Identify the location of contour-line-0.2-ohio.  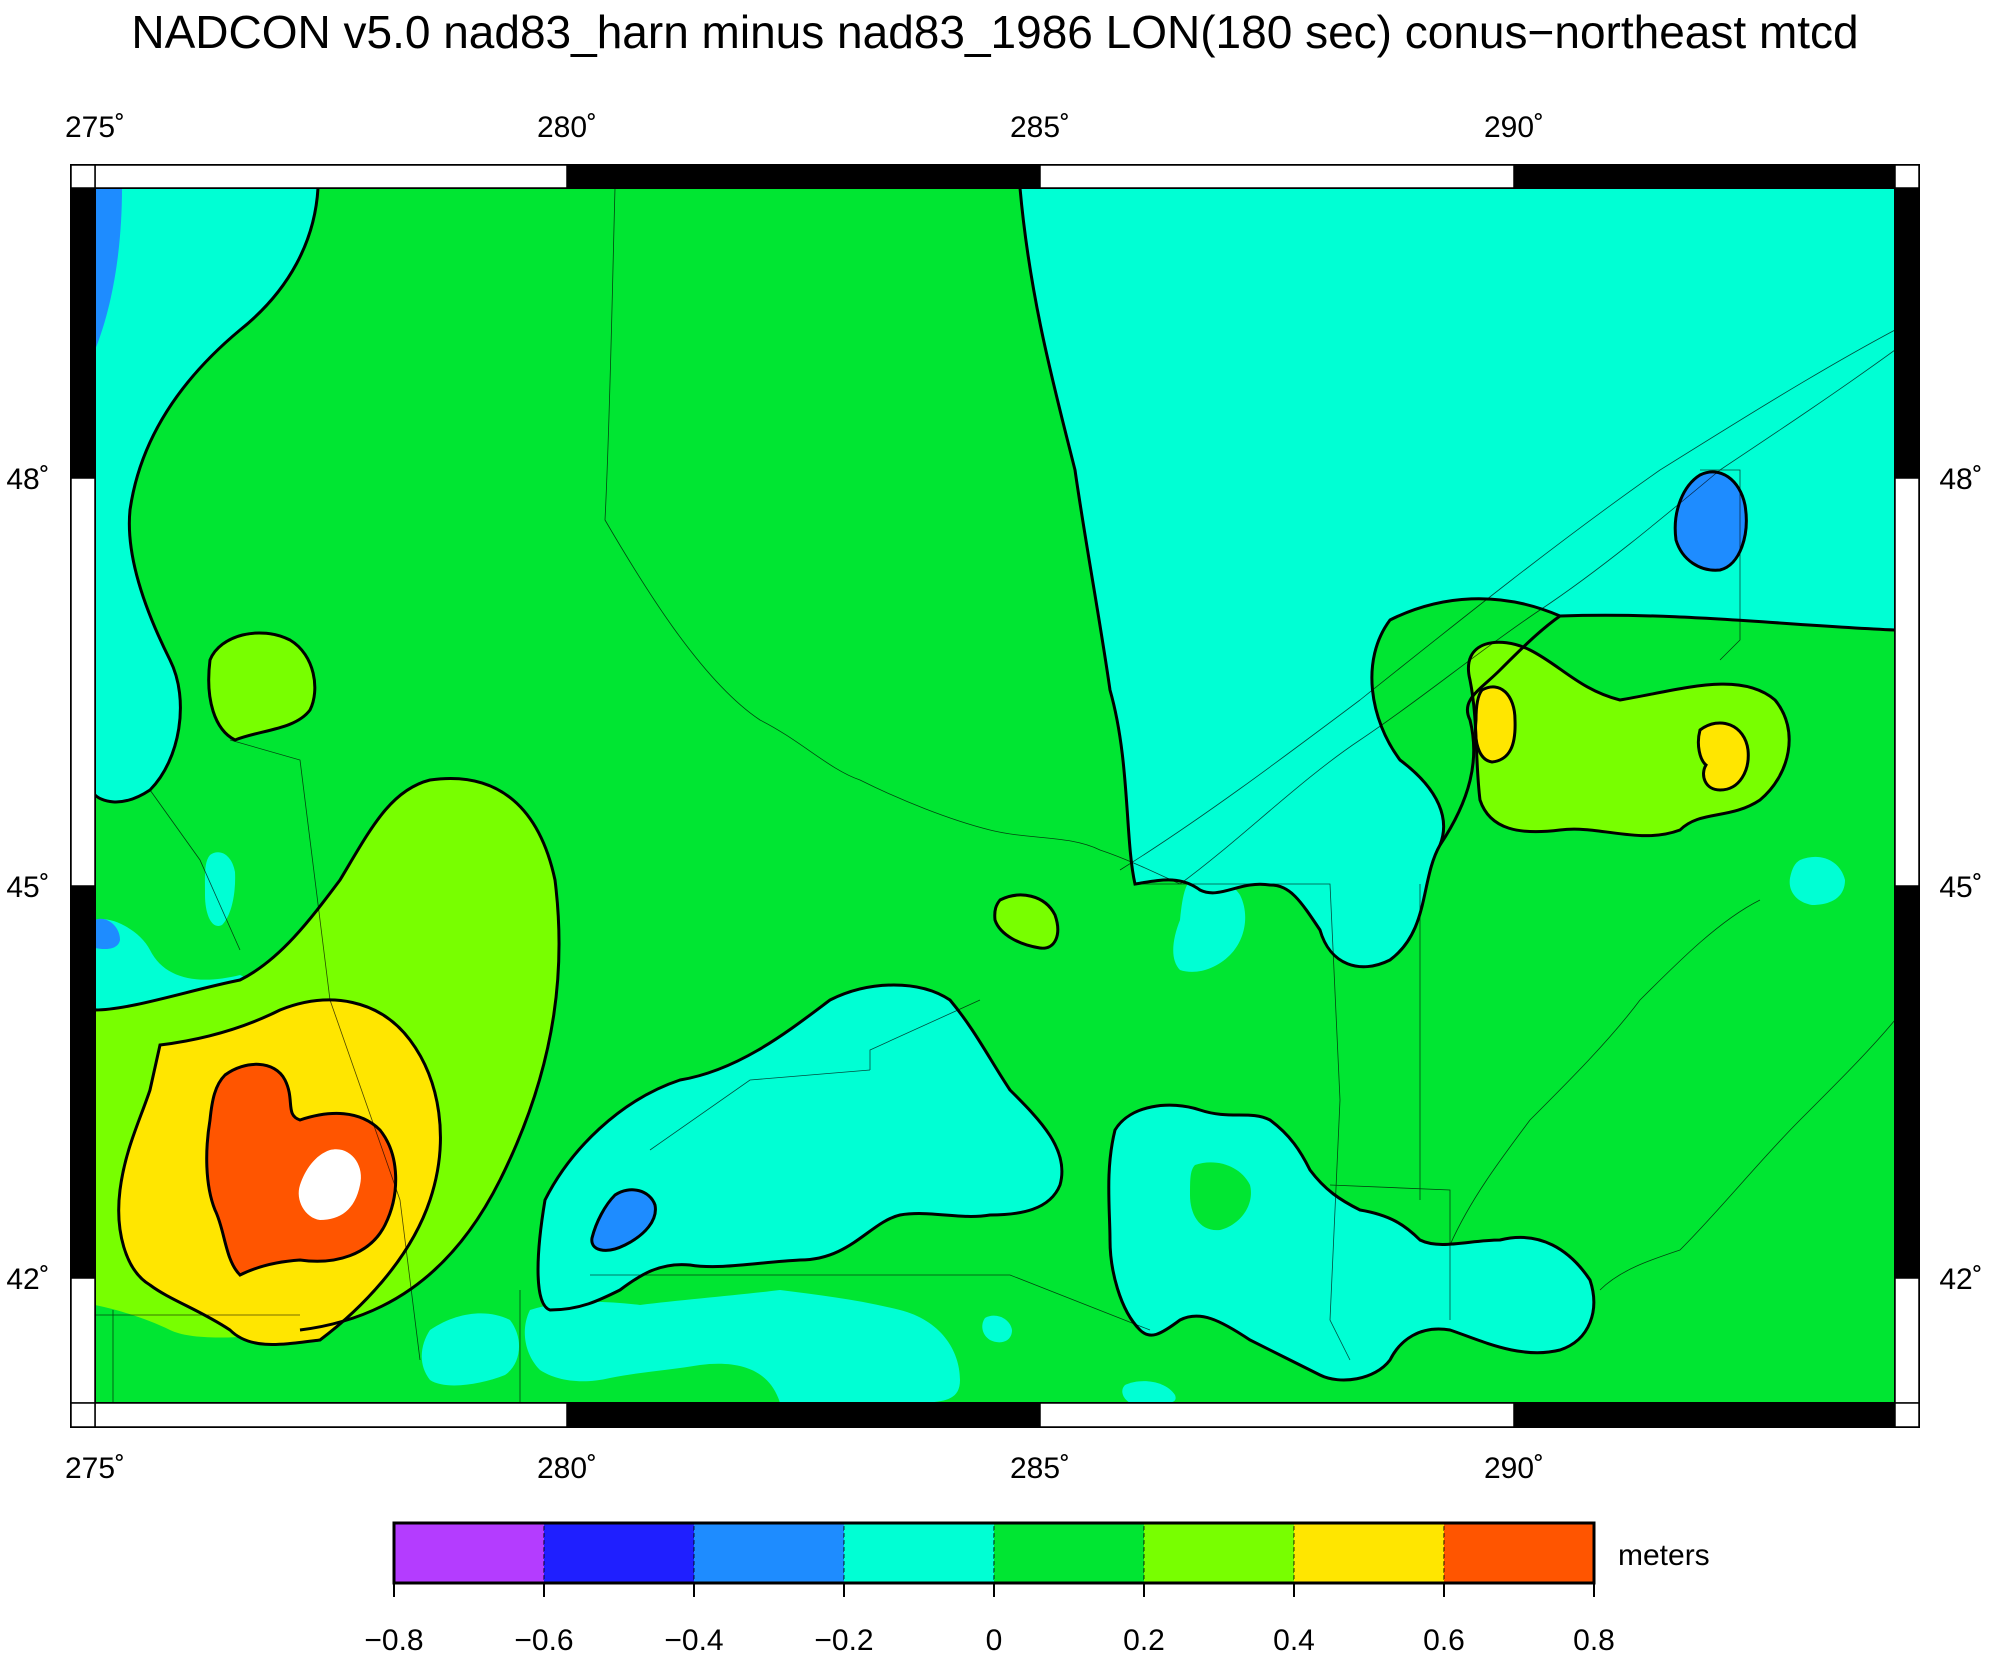
(328, 1054).